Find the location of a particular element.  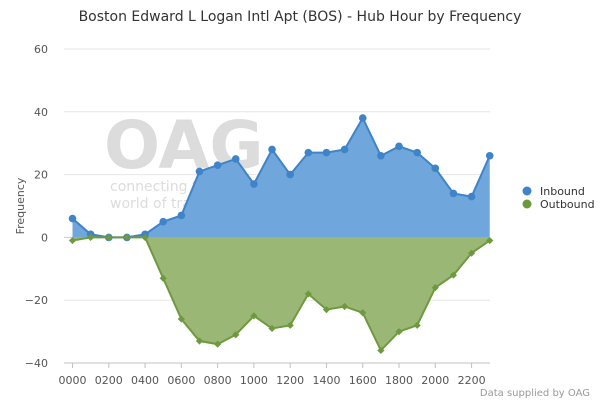

outbound-point-2000 is located at coordinates (435, 288).